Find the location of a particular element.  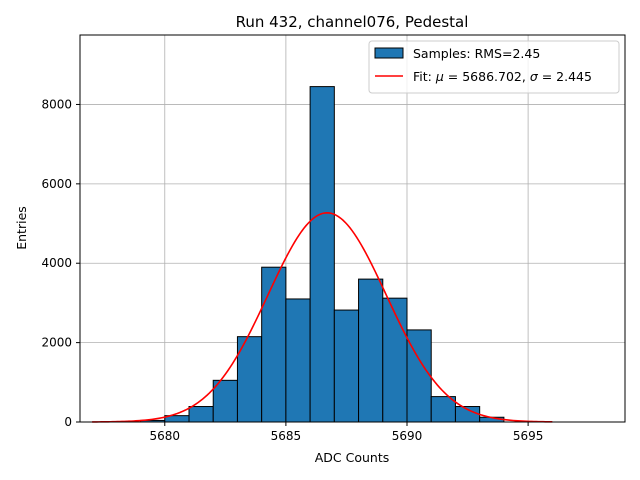

y-tick-label: 8000 is located at coordinates (56, 104).